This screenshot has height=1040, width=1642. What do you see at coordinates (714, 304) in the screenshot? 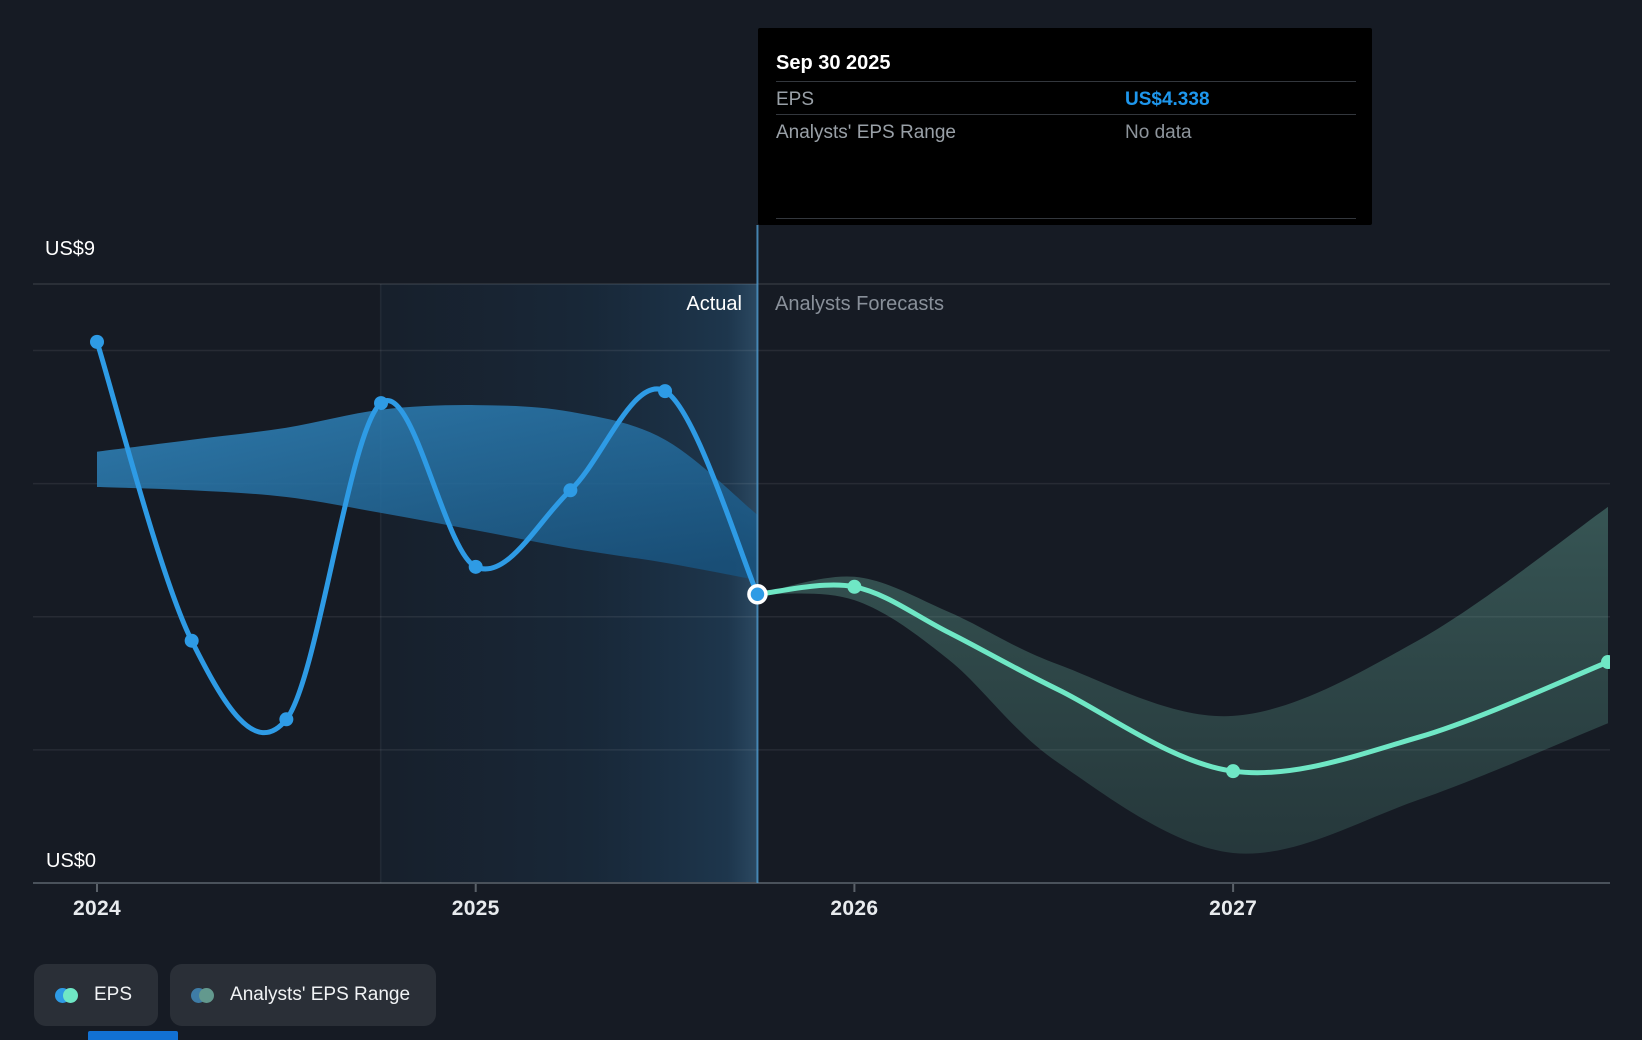
I see `phase-label-actual: Actual` at bounding box center [714, 304].